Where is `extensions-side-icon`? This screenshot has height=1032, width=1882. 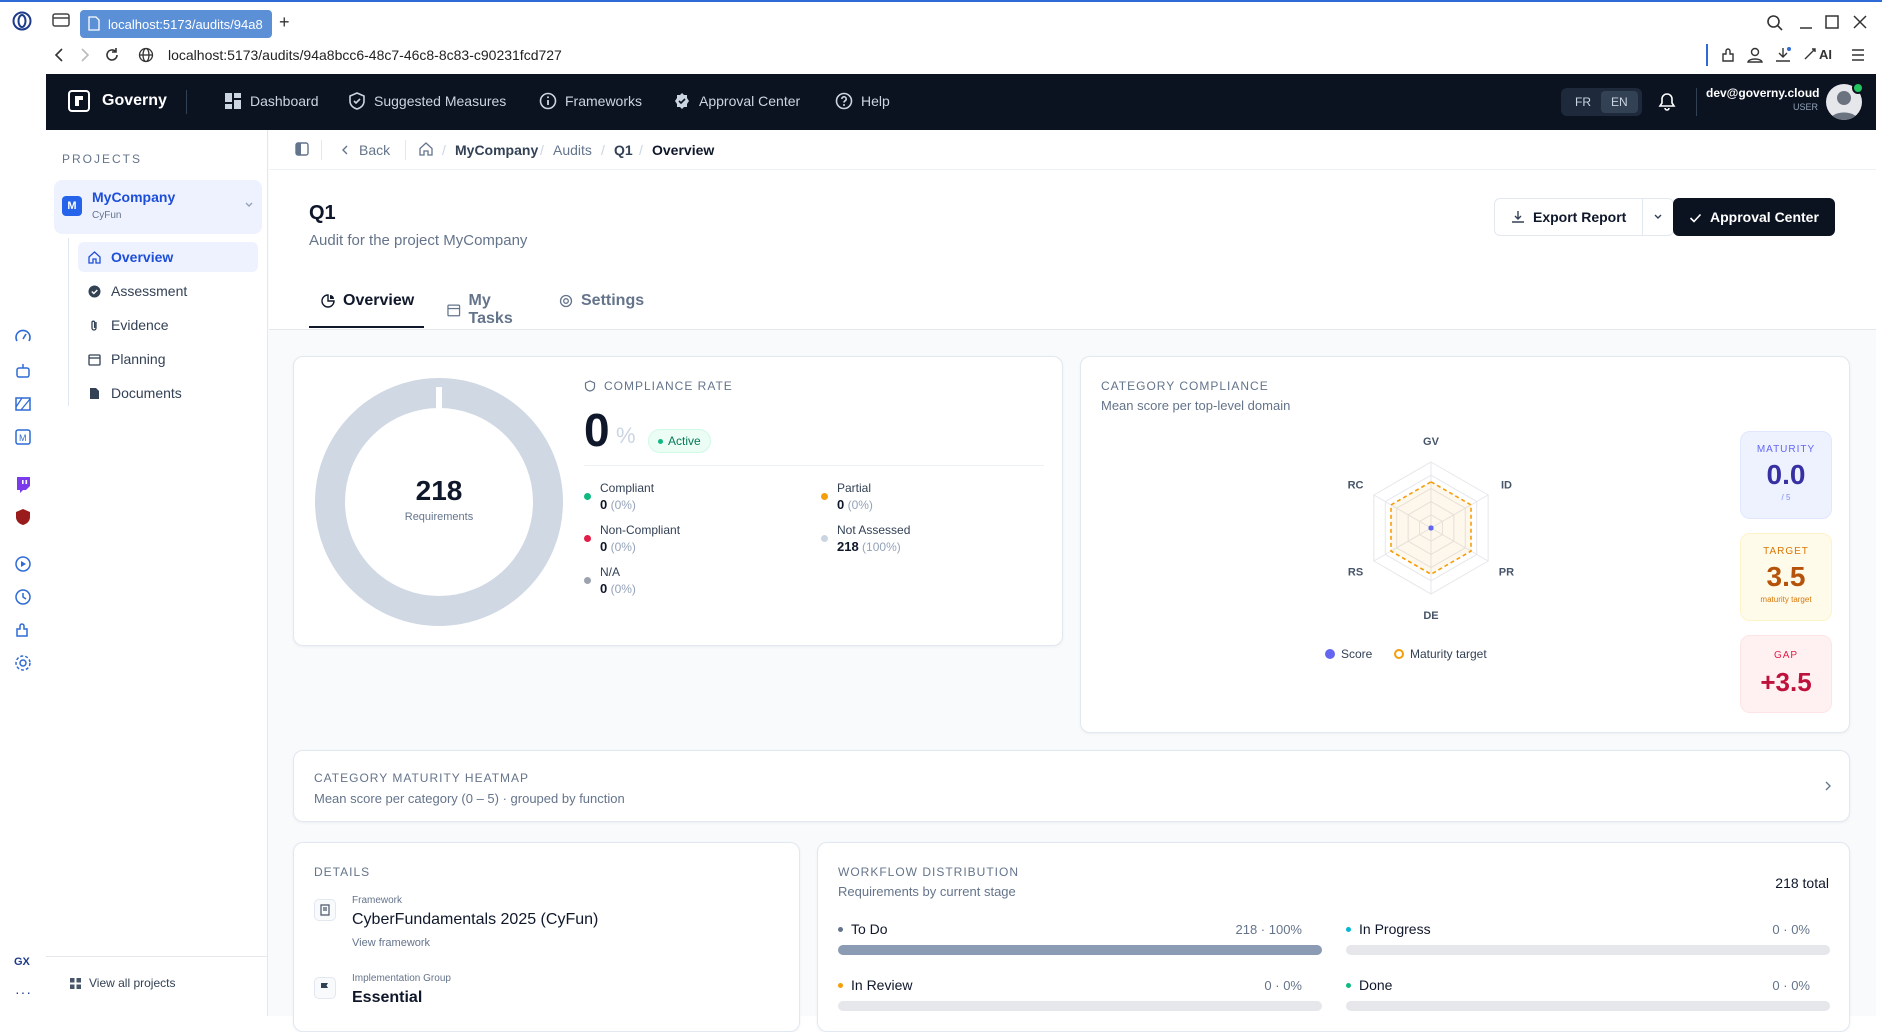 extensions-side-icon is located at coordinates (23, 630).